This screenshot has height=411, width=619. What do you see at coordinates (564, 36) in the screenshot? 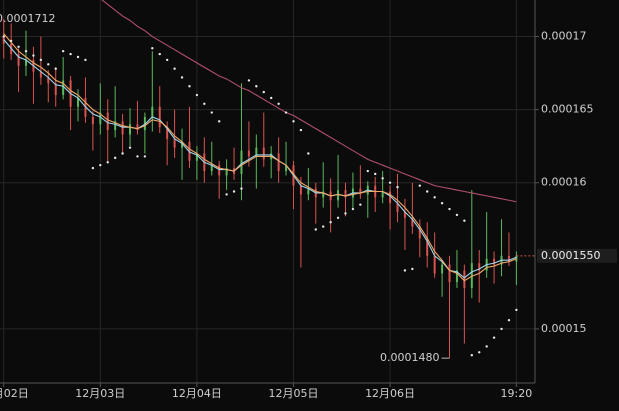
I see `y-tick-label: 0.00017` at bounding box center [564, 36].